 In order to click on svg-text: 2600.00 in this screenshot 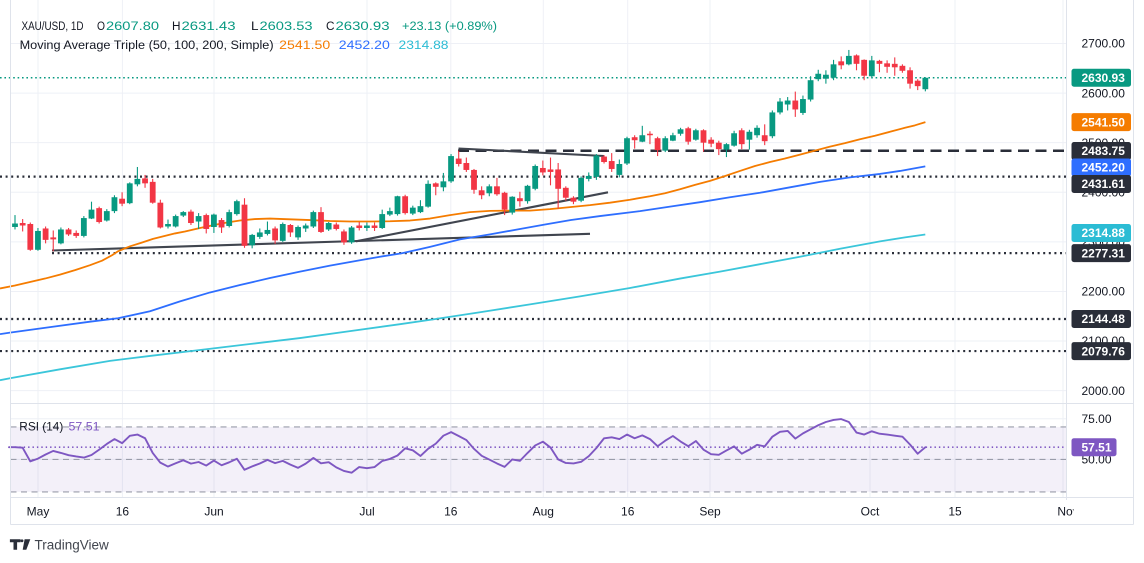, I will do `click(1104, 93)`.